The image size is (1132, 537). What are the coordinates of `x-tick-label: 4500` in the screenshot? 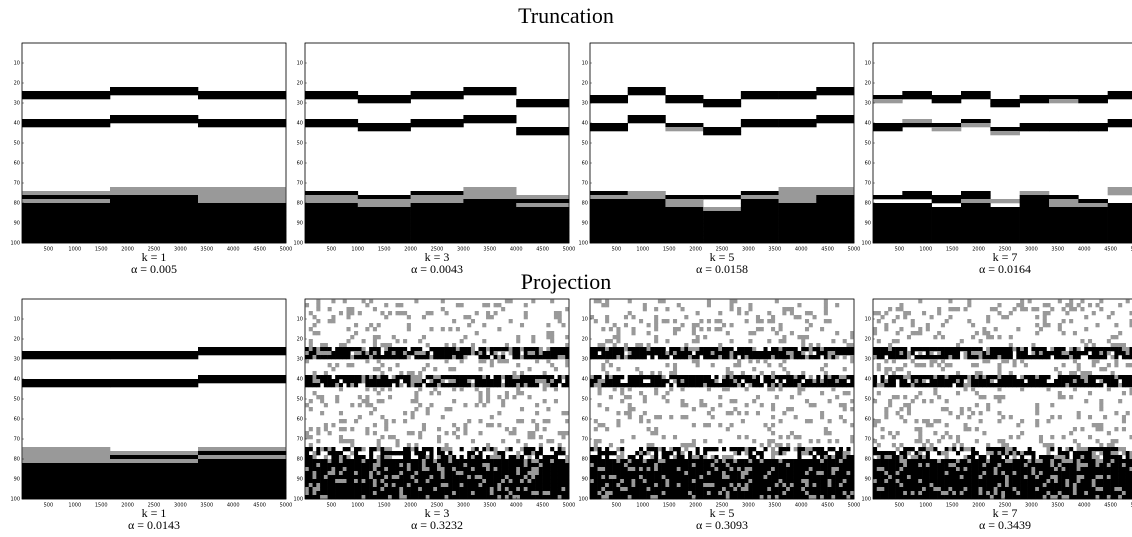 It's located at (542, 250).